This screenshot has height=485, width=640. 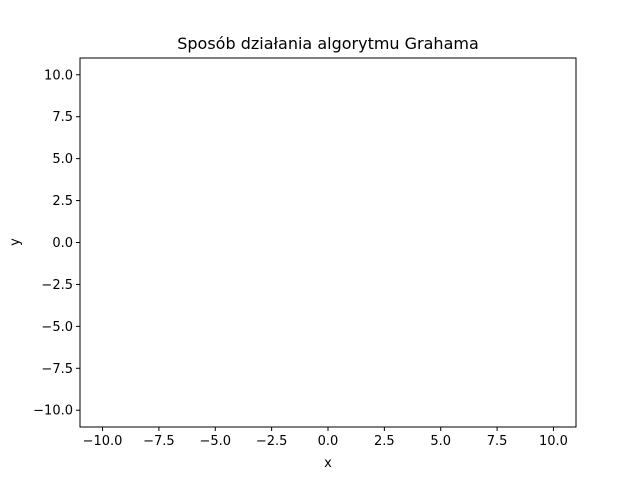 I want to click on y-tick-label: 5.0, so click(x=62, y=159).